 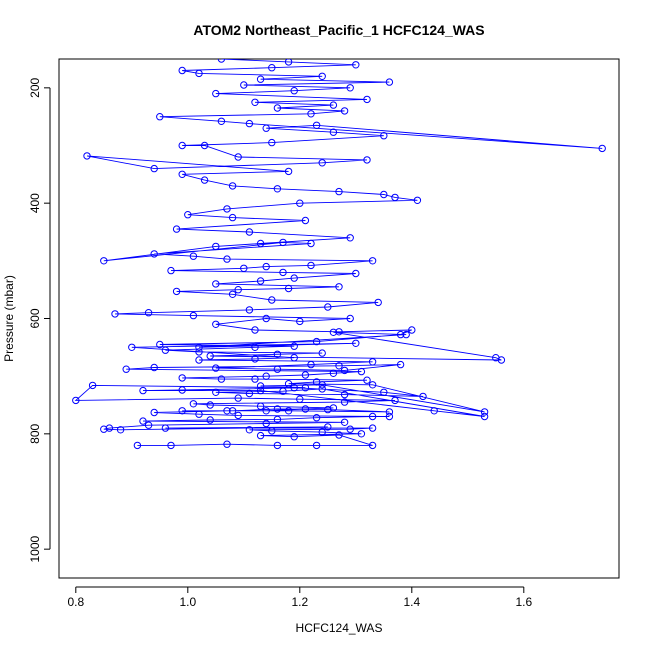 I want to click on y-tick-label: 800, so click(x=35, y=434).